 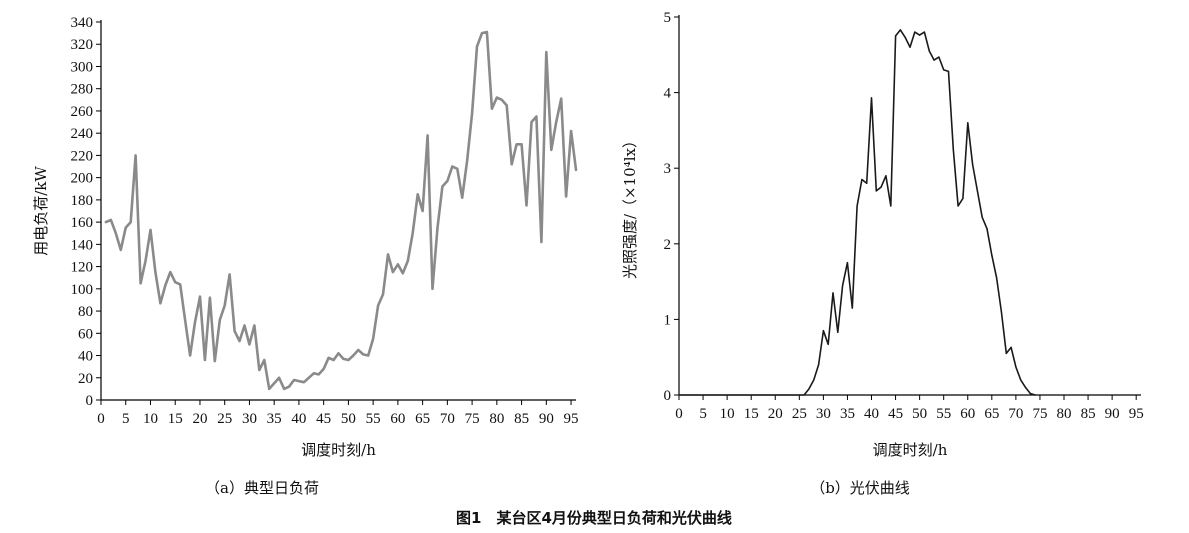 I want to click on y-tick-label: 240, so click(x=82, y=134).